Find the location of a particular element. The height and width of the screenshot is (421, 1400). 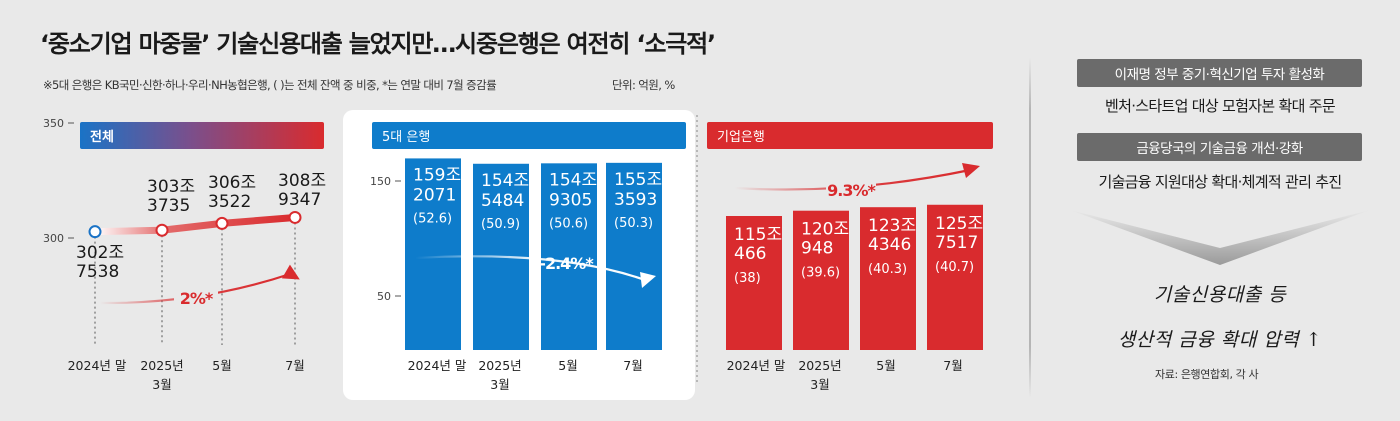

ibk-change-label: 9.3%* is located at coordinates (851, 190).